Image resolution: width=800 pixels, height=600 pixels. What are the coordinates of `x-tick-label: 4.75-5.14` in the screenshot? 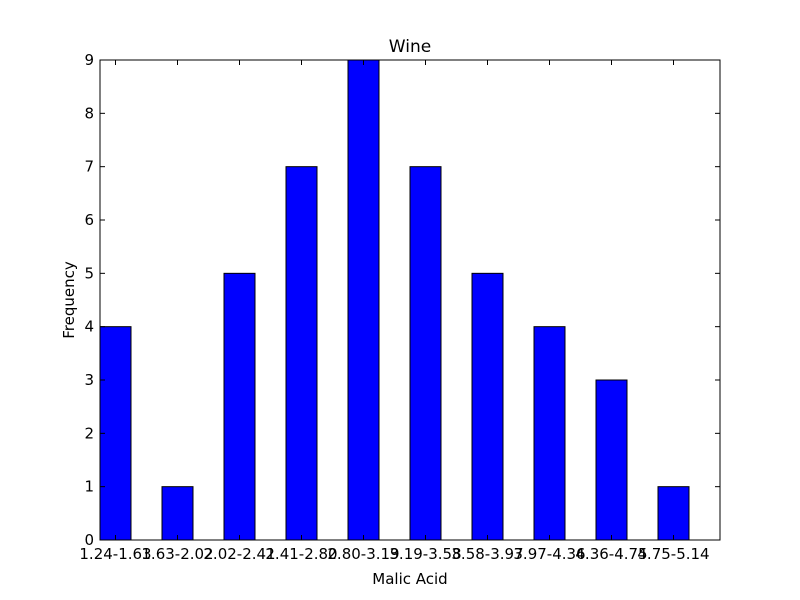 It's located at (673, 554).